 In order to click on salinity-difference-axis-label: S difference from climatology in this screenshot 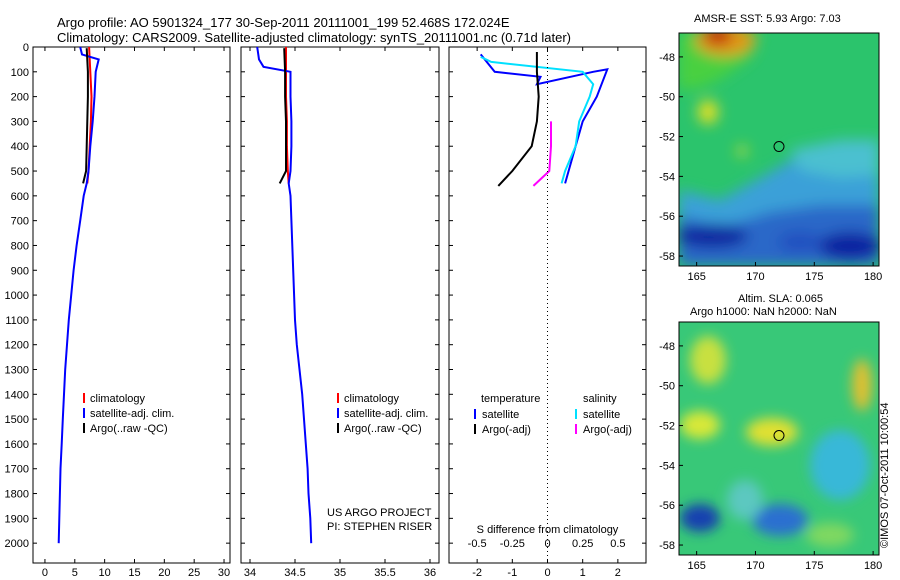, I will do `click(548, 530)`.